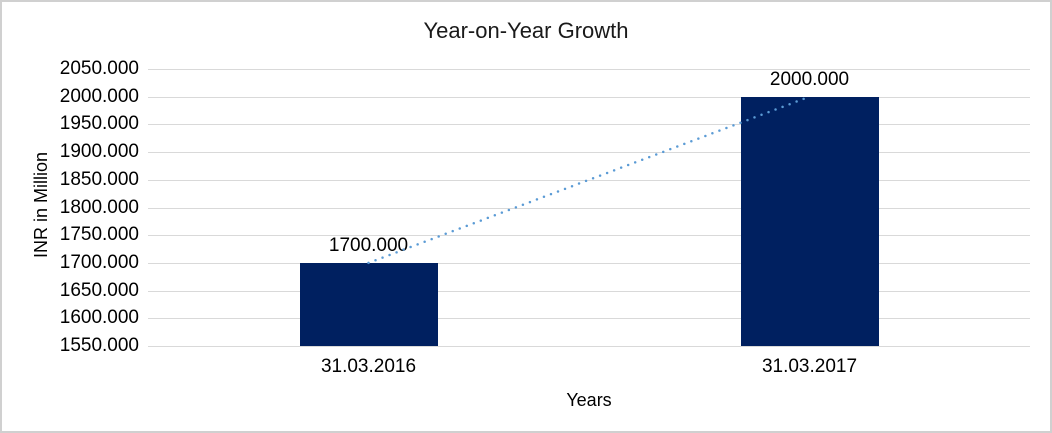 The image size is (1052, 433). I want to click on y-axis-tick-label: 1750.000, so click(99, 235).